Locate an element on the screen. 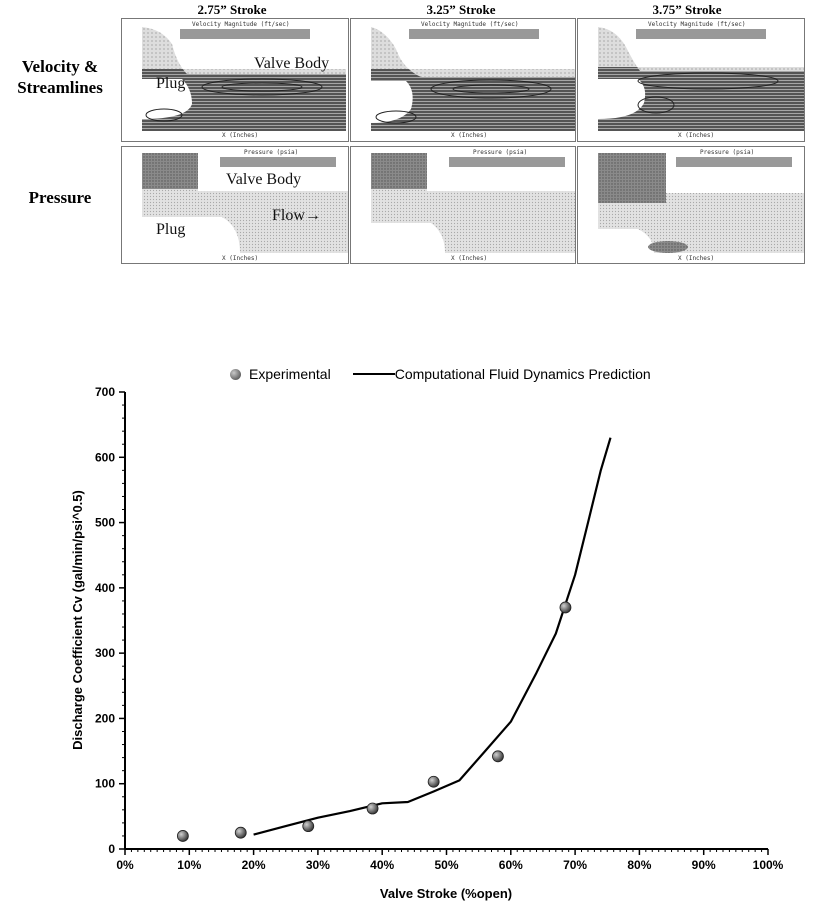  x-tick-label: 40% is located at coordinates (382, 865).